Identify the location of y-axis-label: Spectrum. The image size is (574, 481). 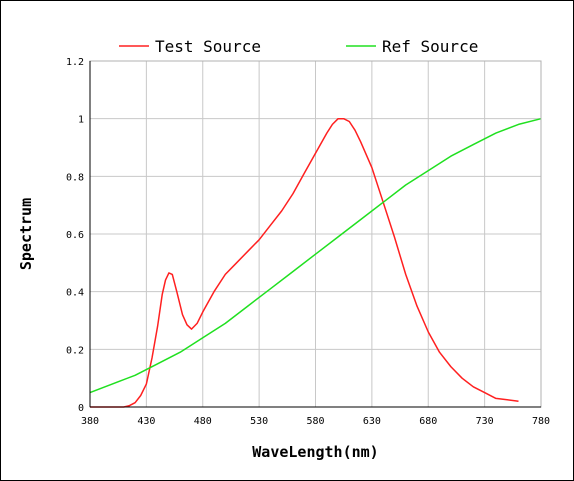
(26, 234).